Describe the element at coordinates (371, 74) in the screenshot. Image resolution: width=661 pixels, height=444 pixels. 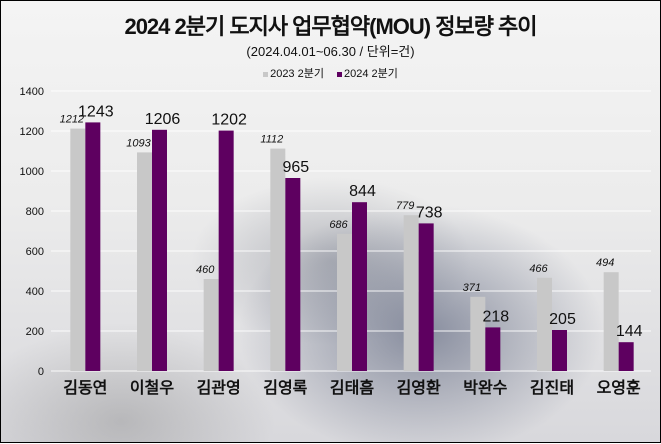
I see `legend-label-2024: 2024 2분기` at that location.